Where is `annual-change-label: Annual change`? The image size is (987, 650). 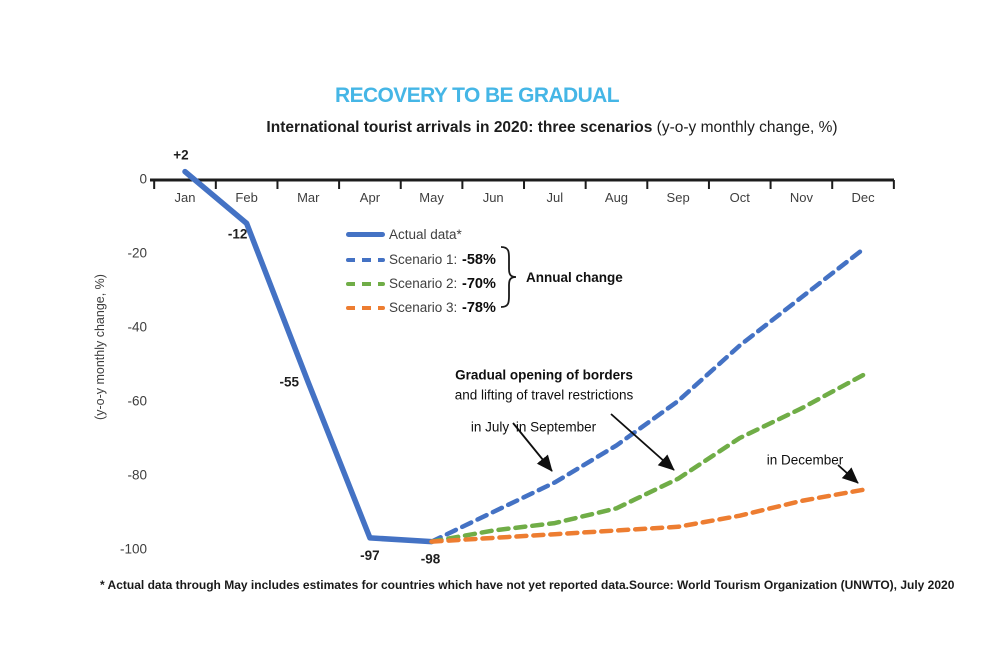 annual-change-label: Annual change is located at coordinates (574, 277).